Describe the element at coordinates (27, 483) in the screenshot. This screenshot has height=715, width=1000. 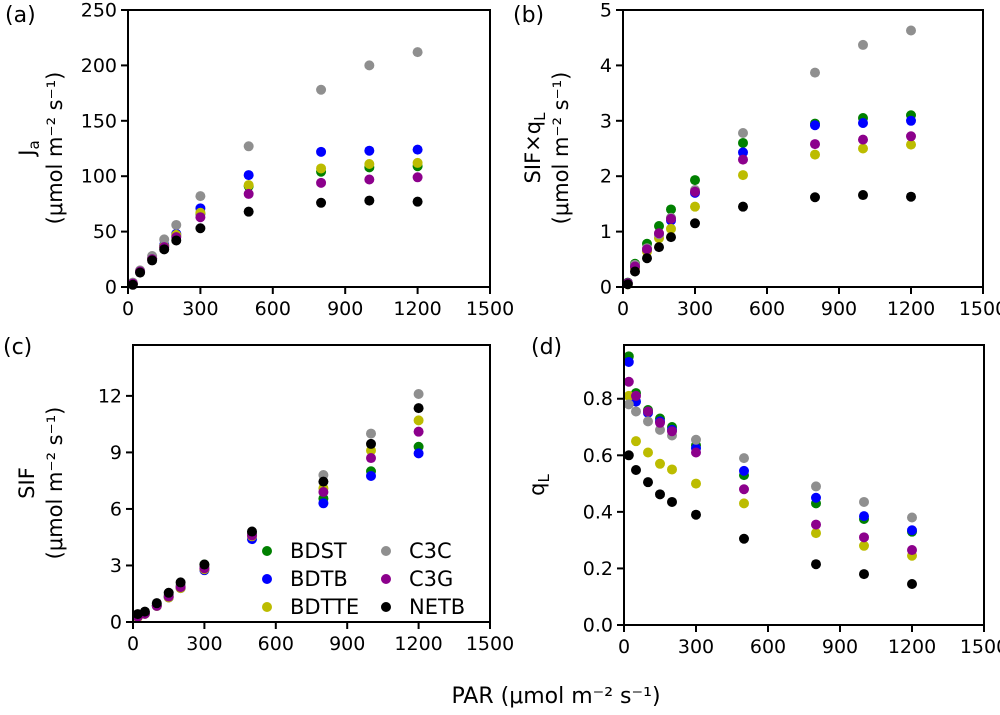
I see `panel-c-ylabel-name: SIF` at that location.